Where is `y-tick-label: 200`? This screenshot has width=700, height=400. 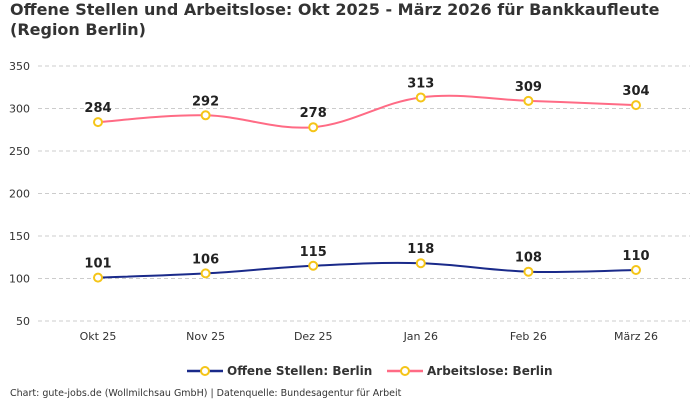
y-tick-label: 200 is located at coordinates (19, 194).